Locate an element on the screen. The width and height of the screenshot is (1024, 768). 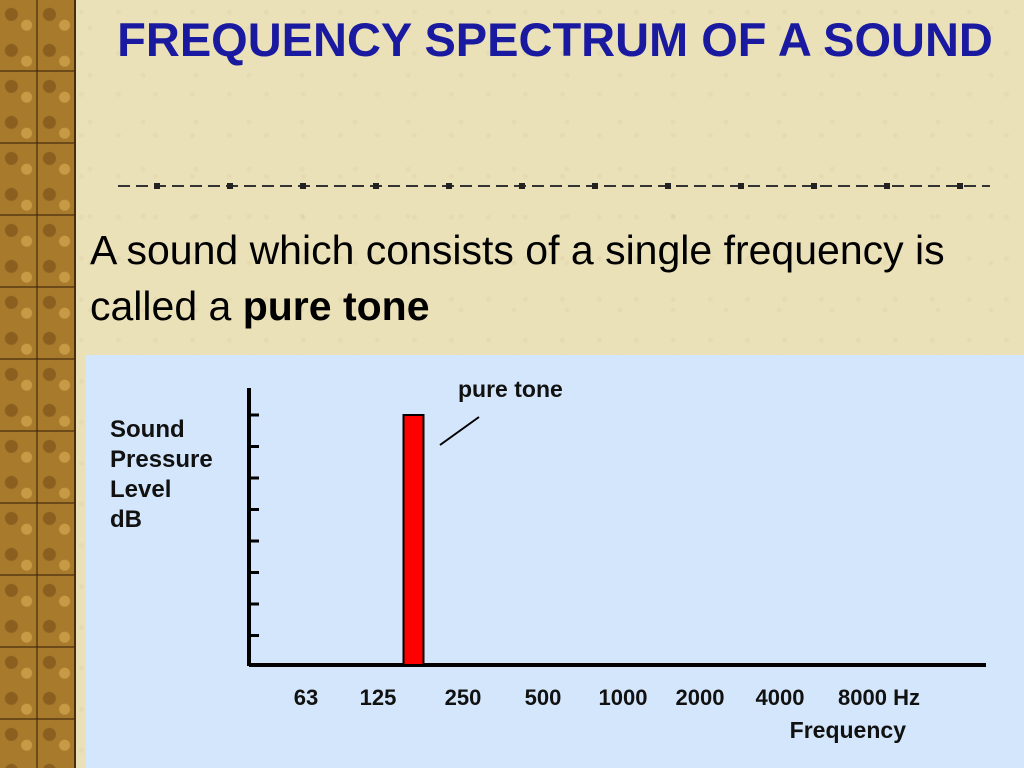
y-axis-label: Sound Pressure Level dB is located at coordinates (161, 475).